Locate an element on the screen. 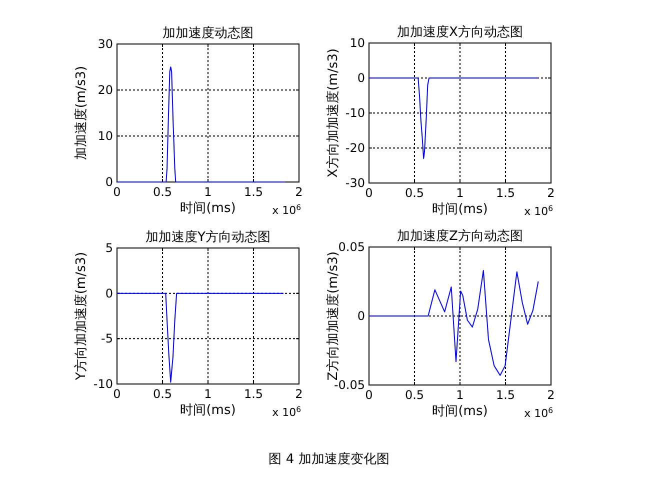 The height and width of the screenshot is (477, 658). y-tick-label: -20 is located at coordinates (355, 148).